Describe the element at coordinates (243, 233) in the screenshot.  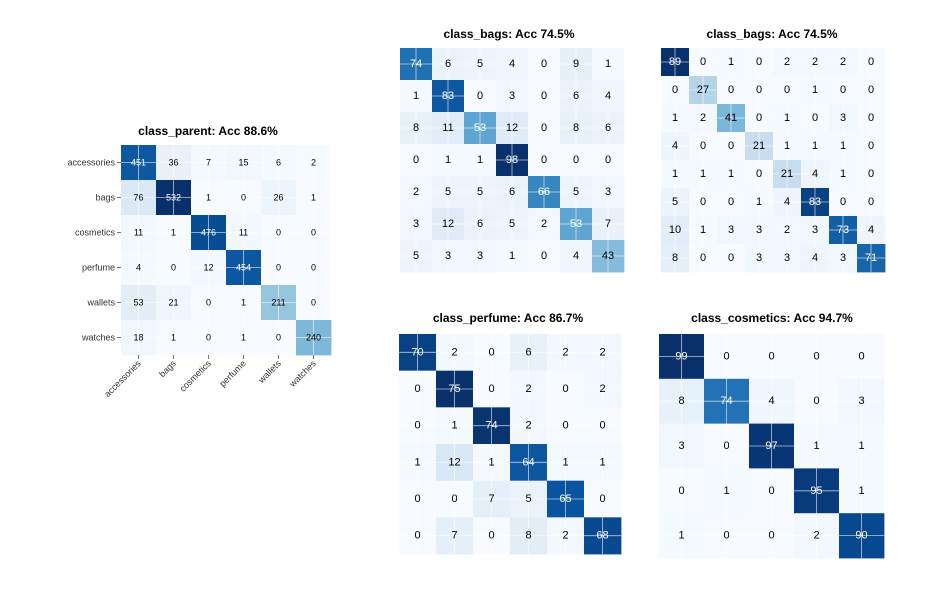
I see `cell-value: 11` at that location.